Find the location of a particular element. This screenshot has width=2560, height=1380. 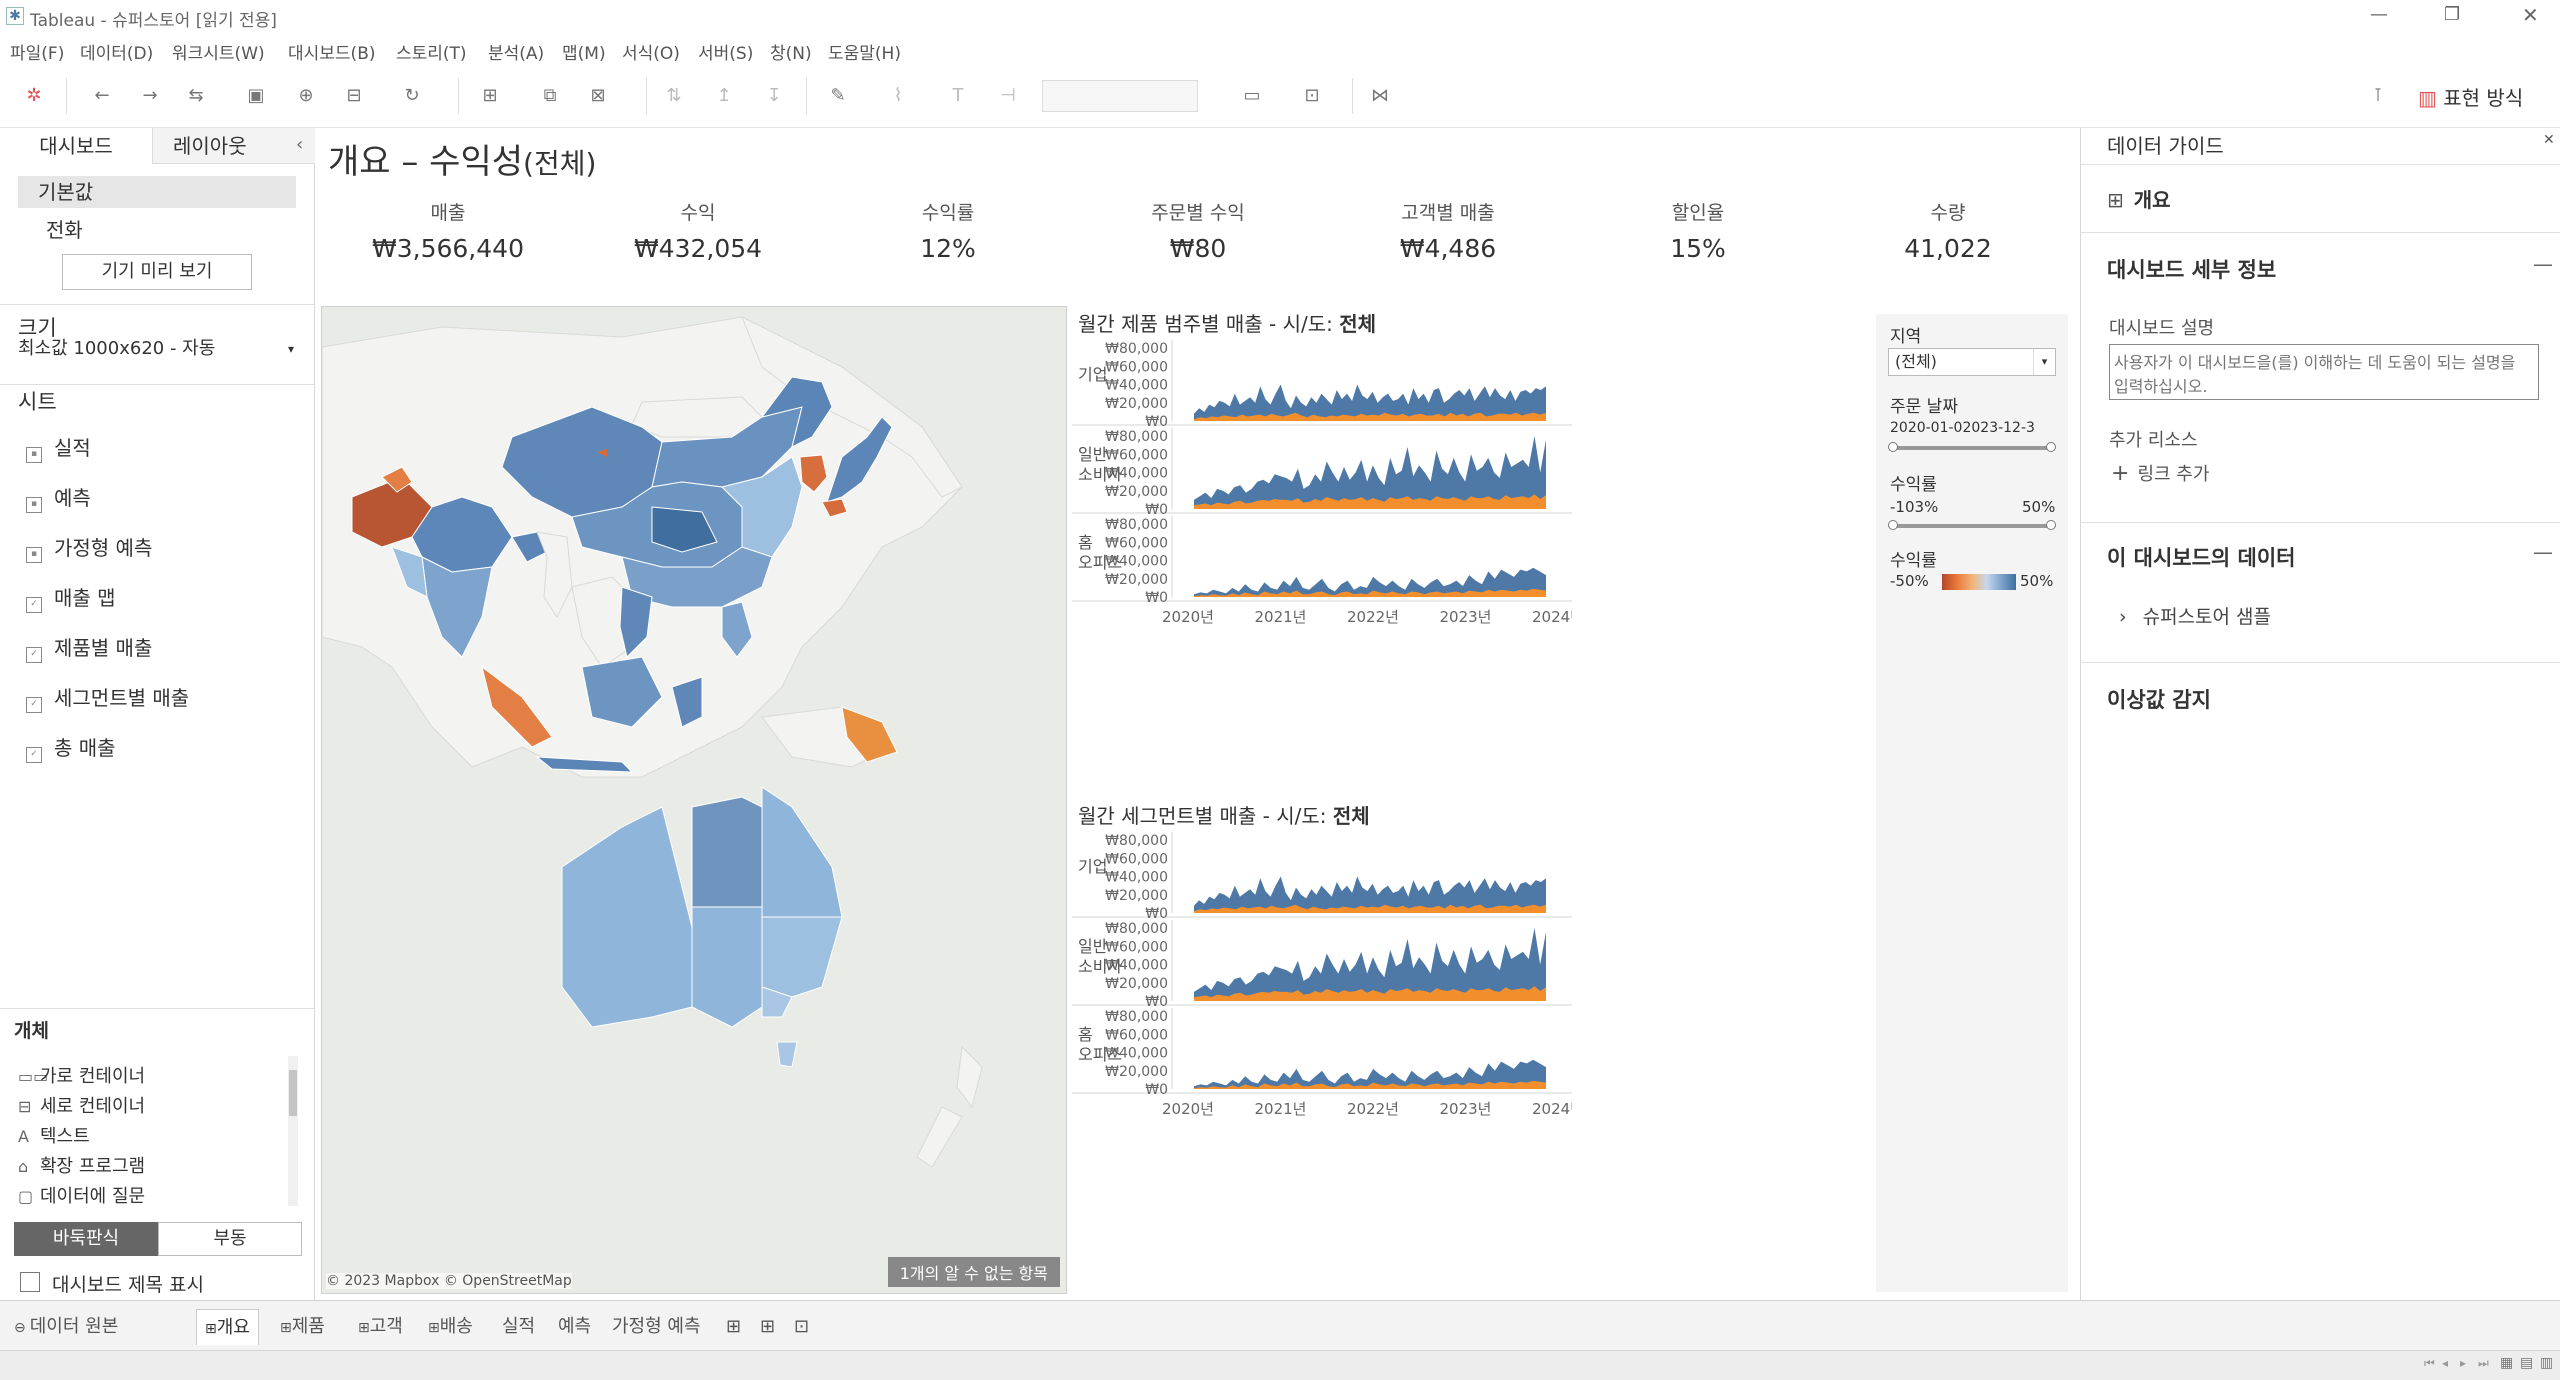

close-panel-icon: ✕ is located at coordinates (2549, 140).